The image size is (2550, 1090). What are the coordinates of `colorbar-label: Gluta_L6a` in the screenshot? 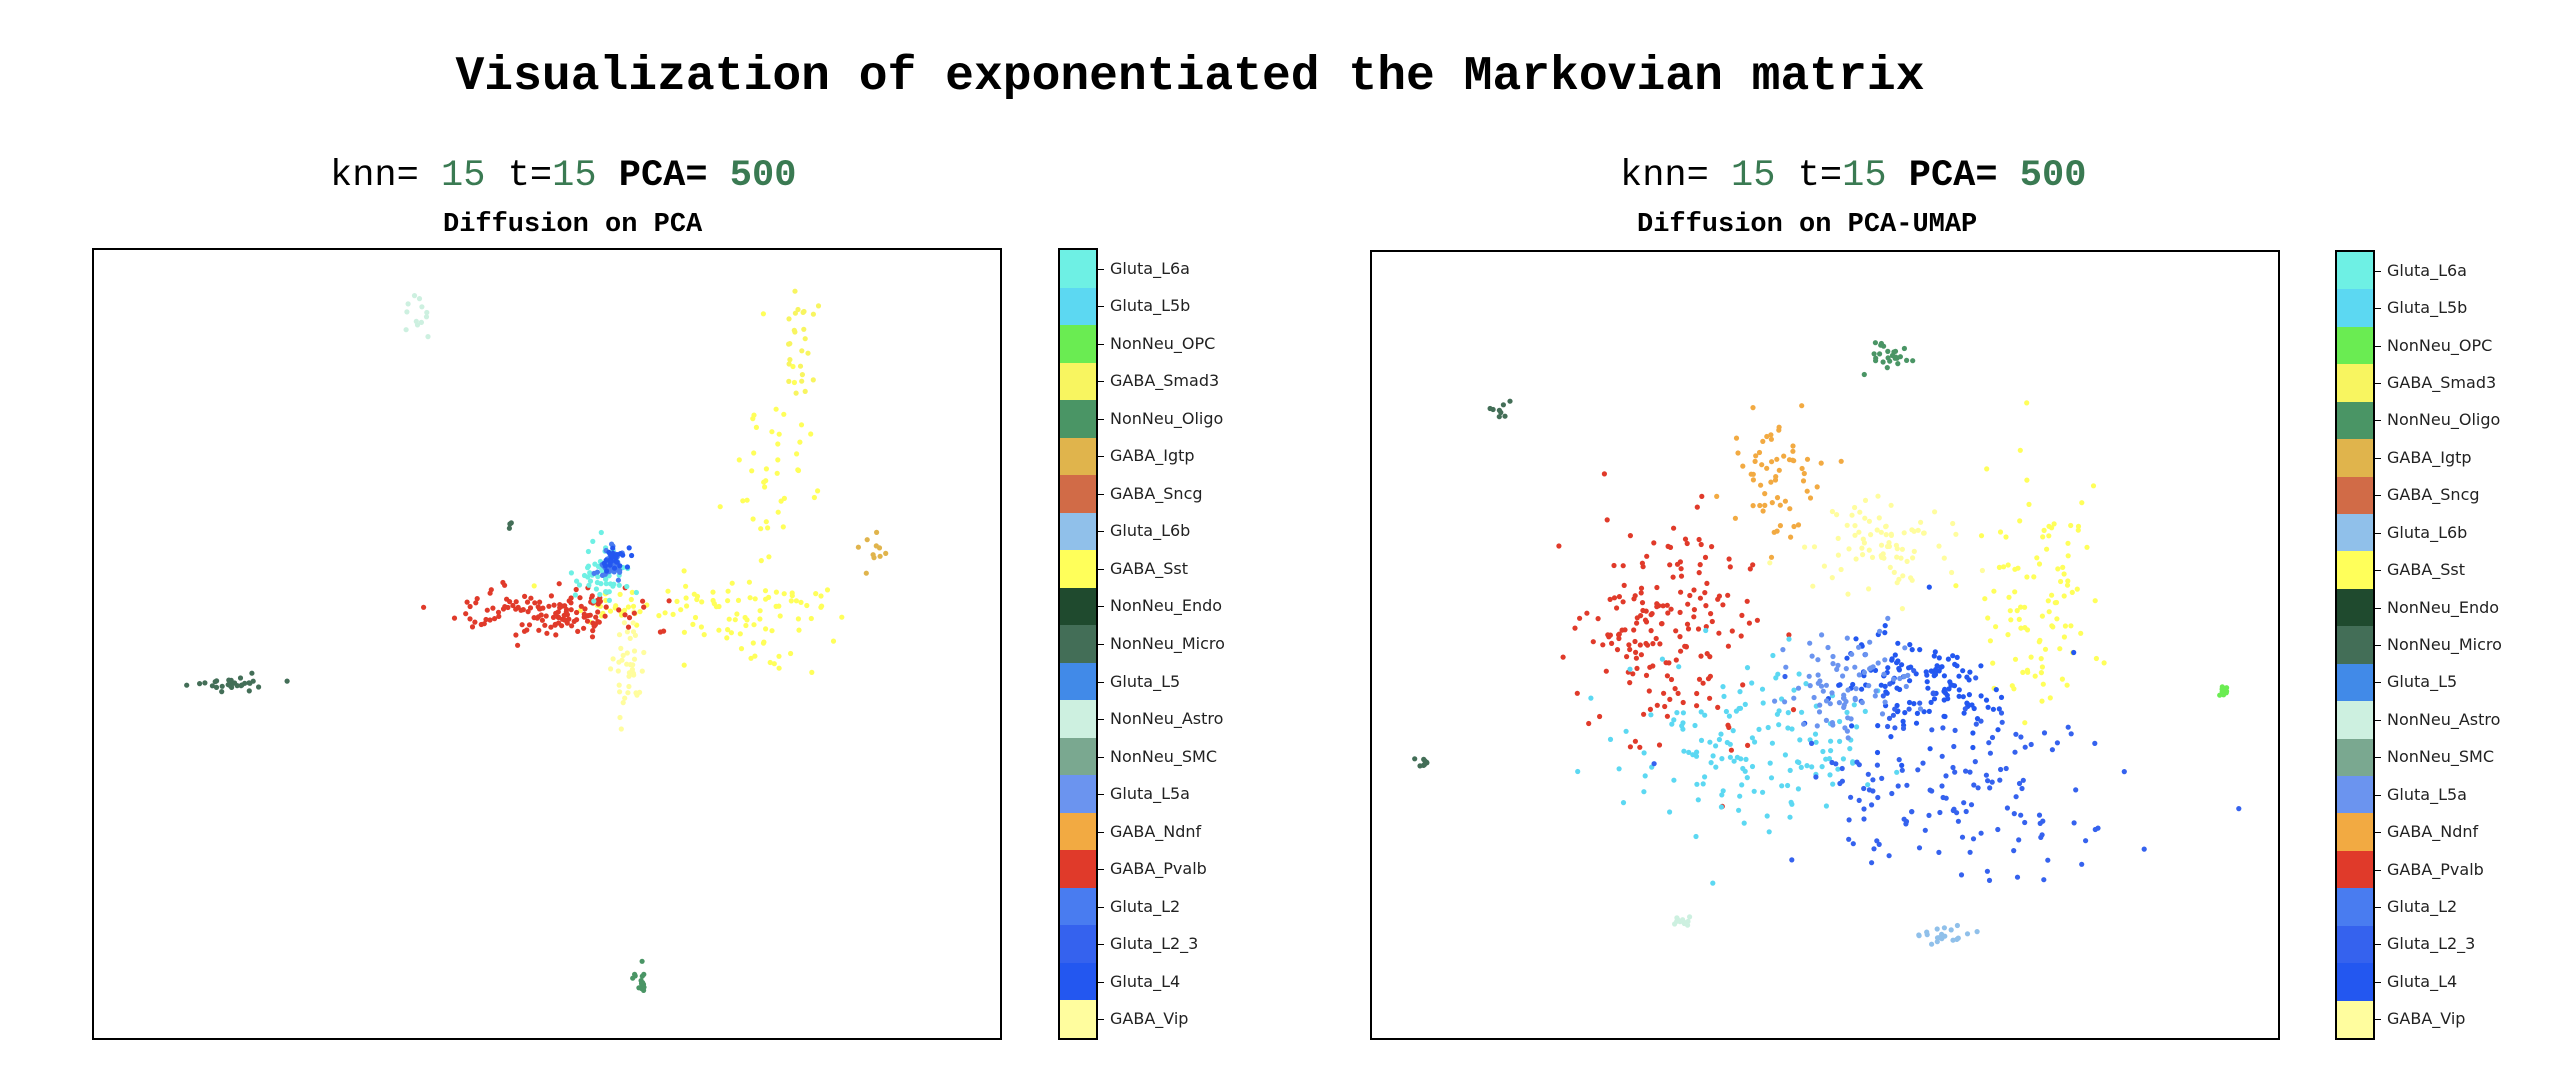 It's located at (1150, 268).